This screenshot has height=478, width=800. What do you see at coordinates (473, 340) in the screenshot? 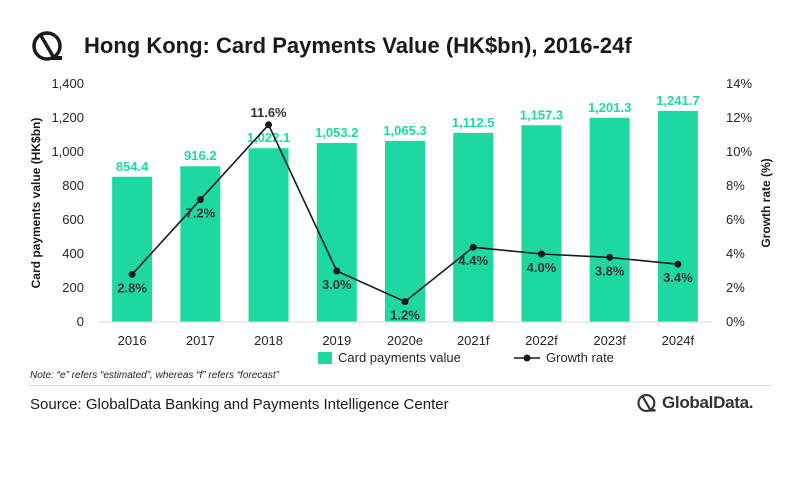
I see `x-tick-label: 2021f` at bounding box center [473, 340].